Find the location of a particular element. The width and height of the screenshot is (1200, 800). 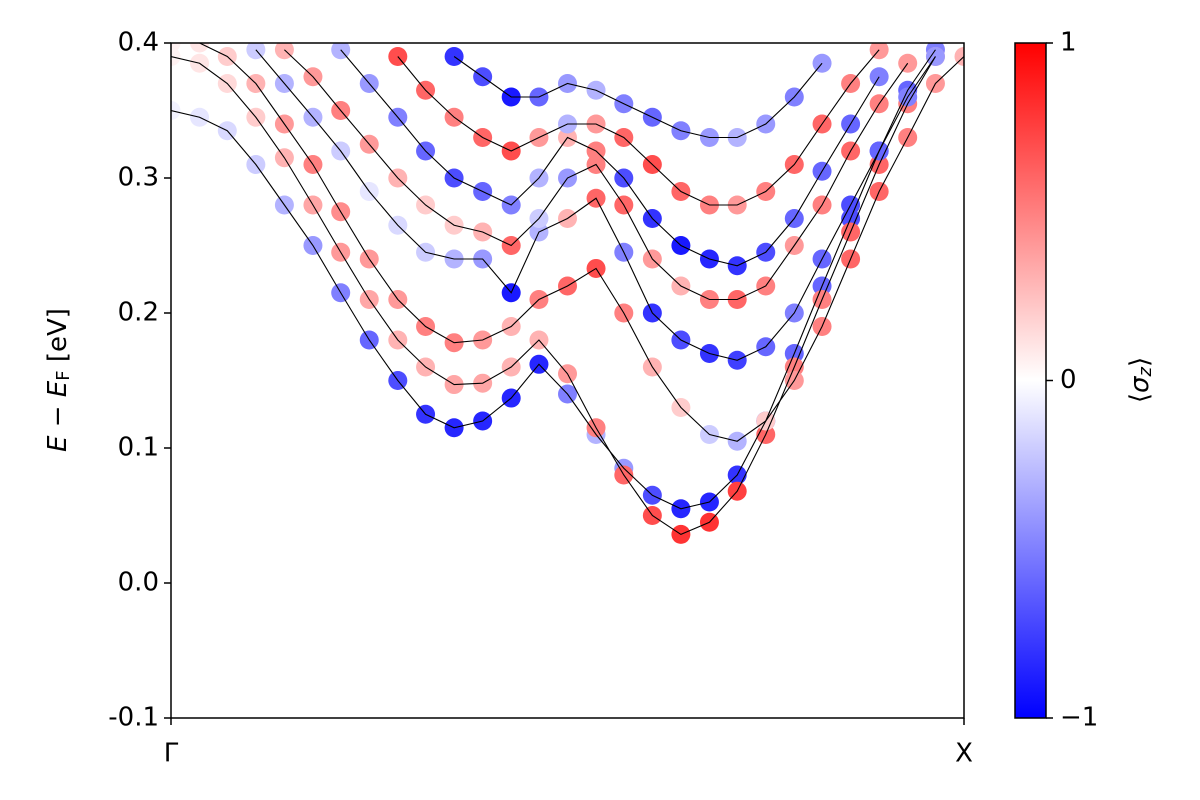

colorbar-label: ⟨σz⟩ is located at coordinates (1141, 380).